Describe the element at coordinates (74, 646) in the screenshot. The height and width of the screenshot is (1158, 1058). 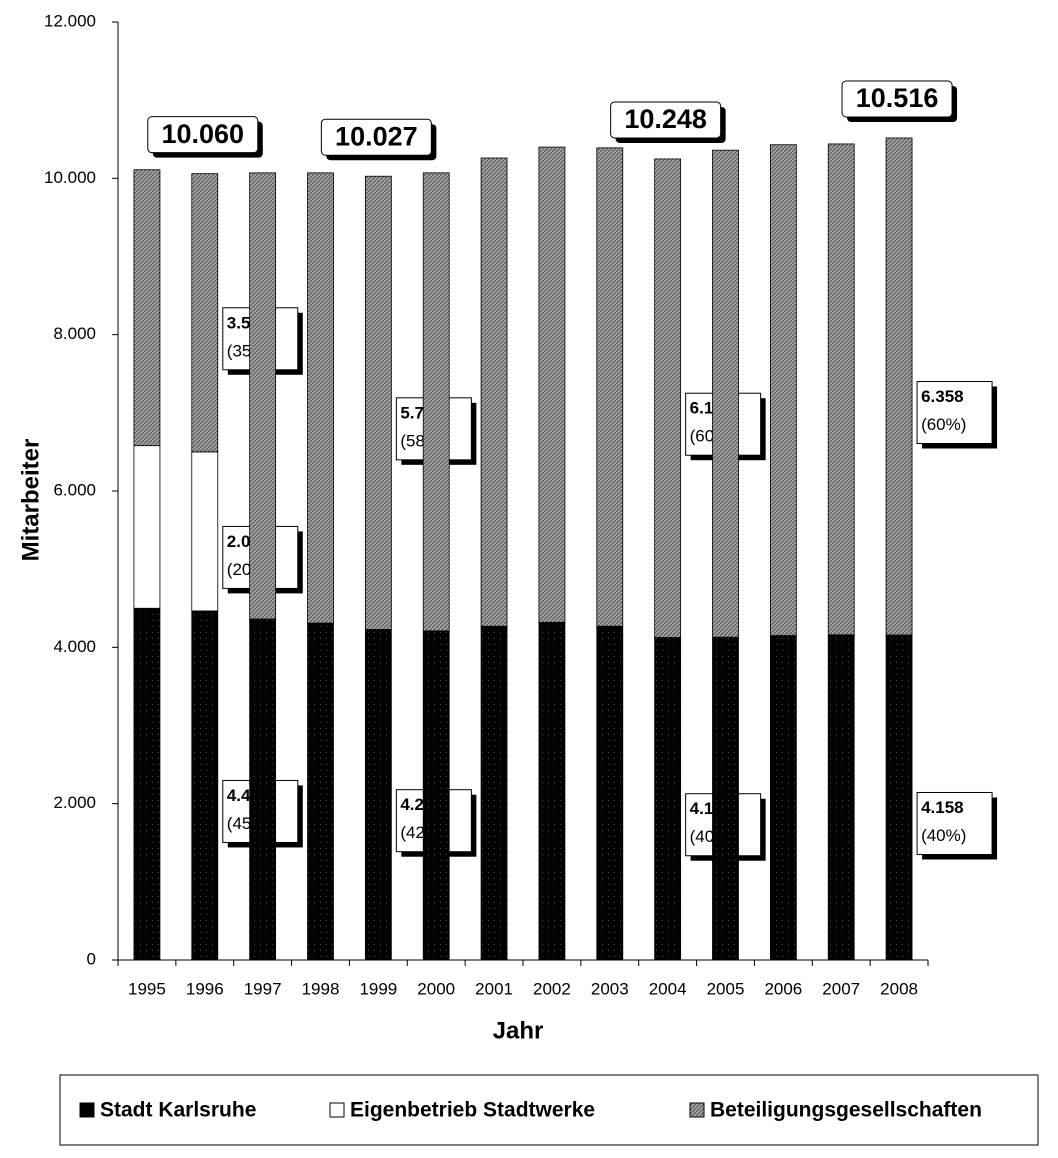
I see `y-tick-label: 4.000` at that location.